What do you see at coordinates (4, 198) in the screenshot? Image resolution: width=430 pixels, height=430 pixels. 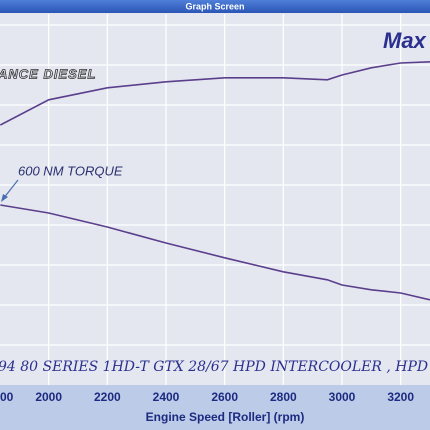 I see `annotation-arrowhead` at bounding box center [4, 198].